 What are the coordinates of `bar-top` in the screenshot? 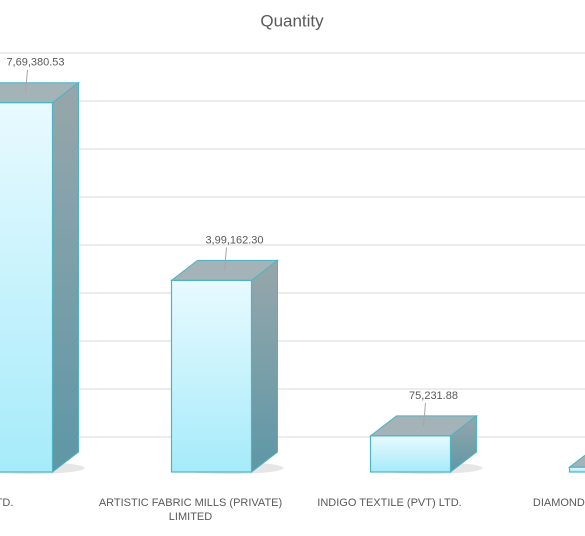 It's located at (576, 461).